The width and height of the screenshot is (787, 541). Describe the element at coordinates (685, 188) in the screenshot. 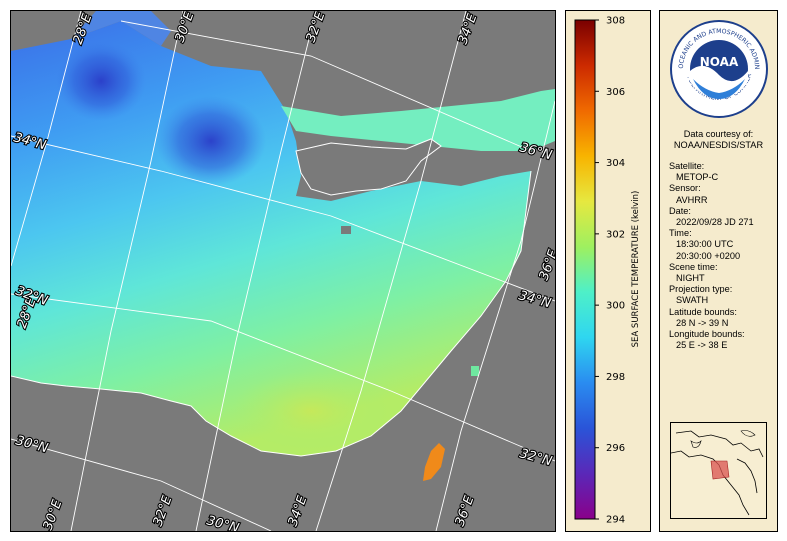

I see `sensor-label: Sensor:` at that location.